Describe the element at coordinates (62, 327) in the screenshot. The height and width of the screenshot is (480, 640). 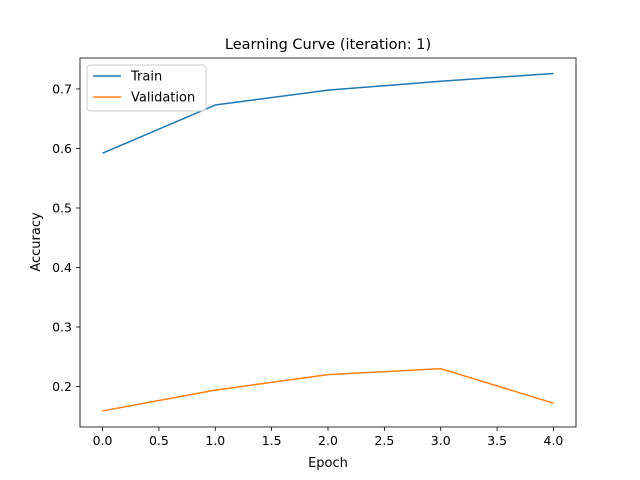
I see `y-tick-label: 0.3` at that location.